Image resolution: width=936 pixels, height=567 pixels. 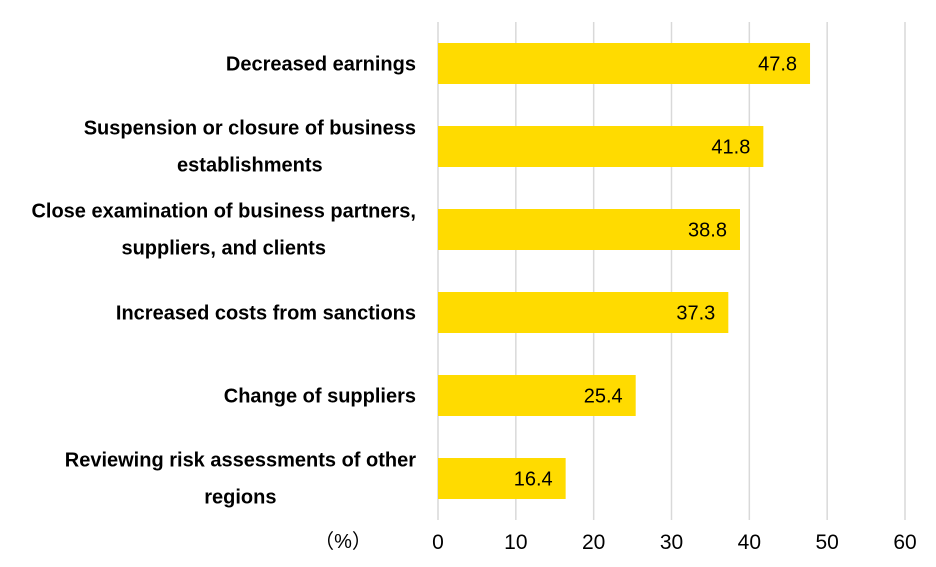 What do you see at coordinates (749, 542) in the screenshot?
I see `x-tick-label: 40` at bounding box center [749, 542].